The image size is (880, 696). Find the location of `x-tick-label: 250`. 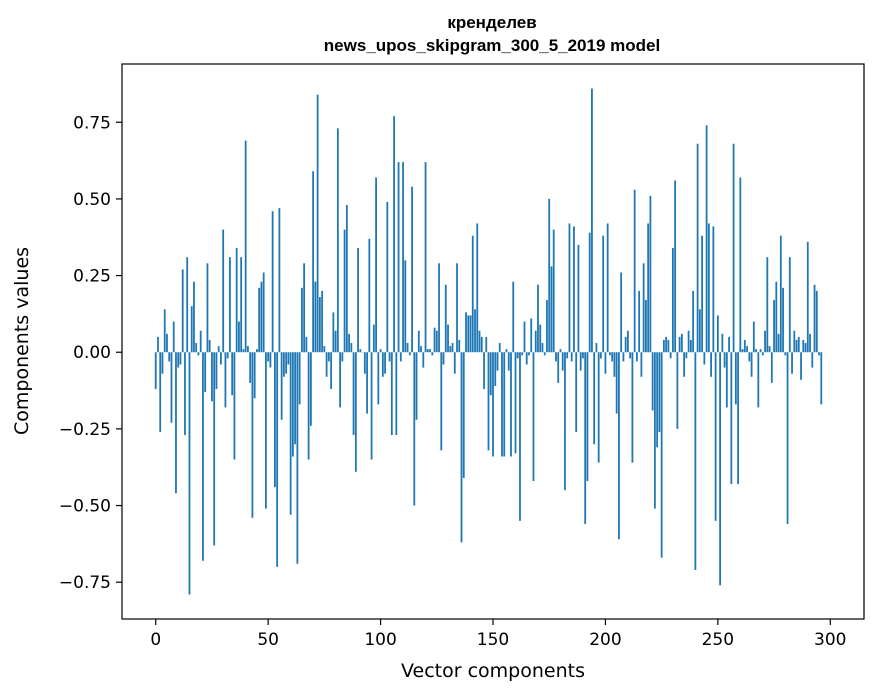

x-tick-label: 250 is located at coordinates (718, 640).